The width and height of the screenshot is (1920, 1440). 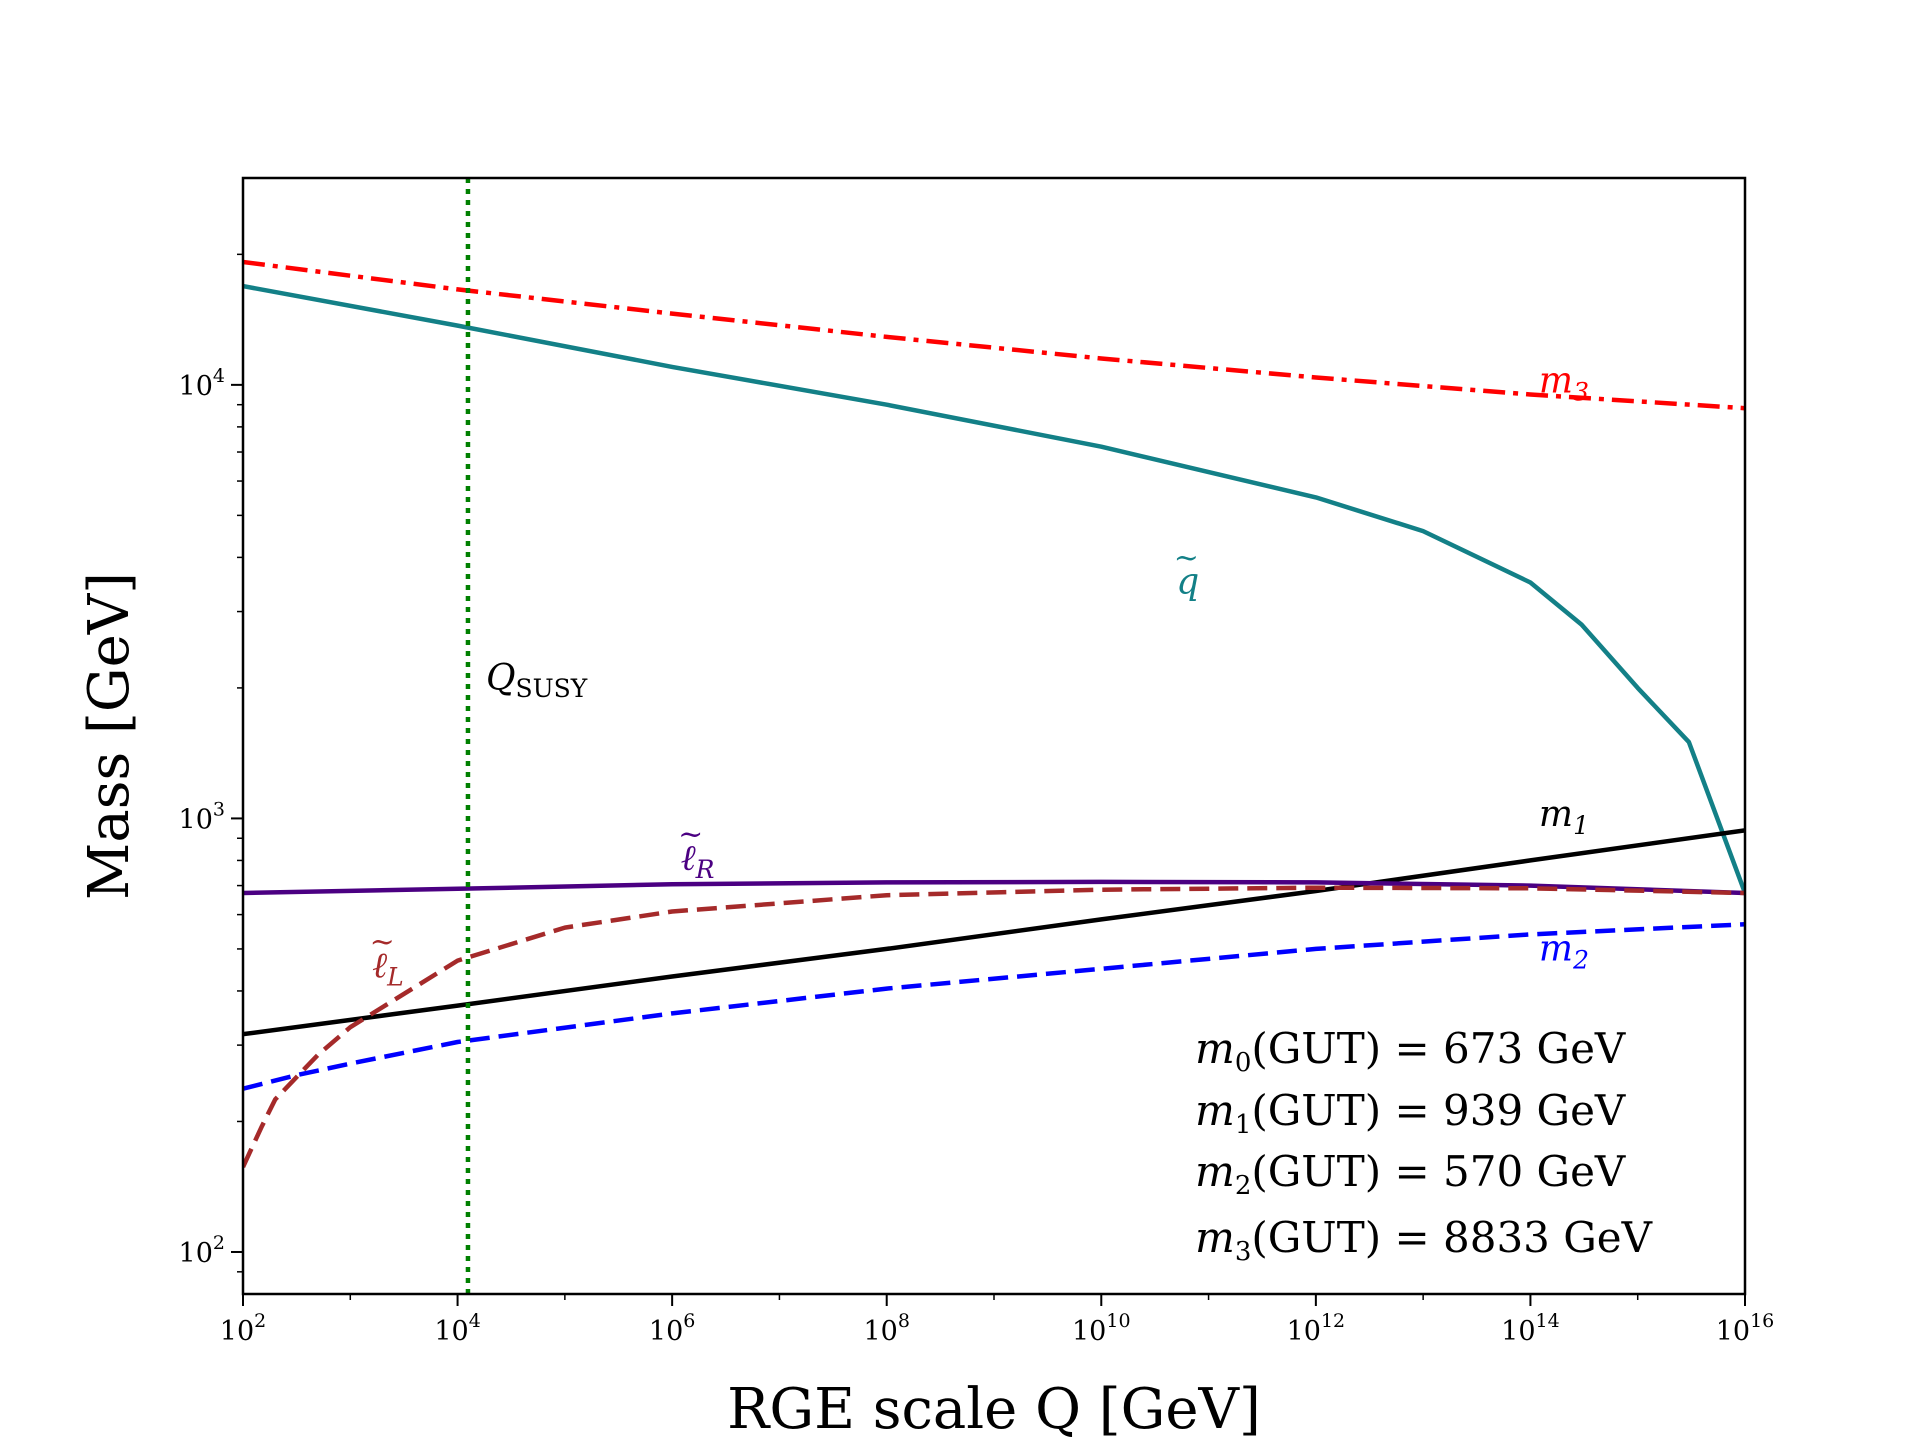 What do you see at coordinates (1564, 817) in the screenshot?
I see `series-label-m1: m1` at bounding box center [1564, 817].